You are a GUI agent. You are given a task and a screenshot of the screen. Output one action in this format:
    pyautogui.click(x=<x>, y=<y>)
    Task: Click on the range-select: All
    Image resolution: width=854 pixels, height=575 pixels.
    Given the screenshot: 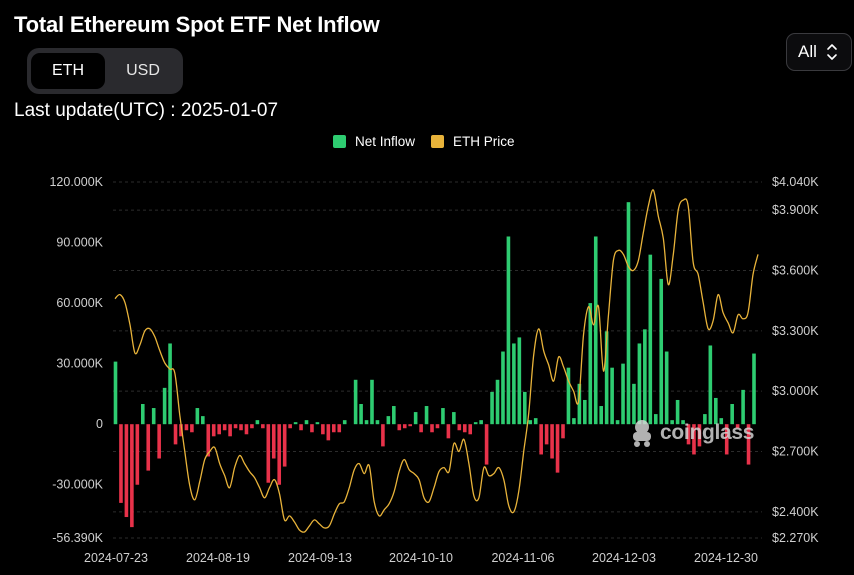 What is the action you would take?
    pyautogui.click(x=819, y=52)
    